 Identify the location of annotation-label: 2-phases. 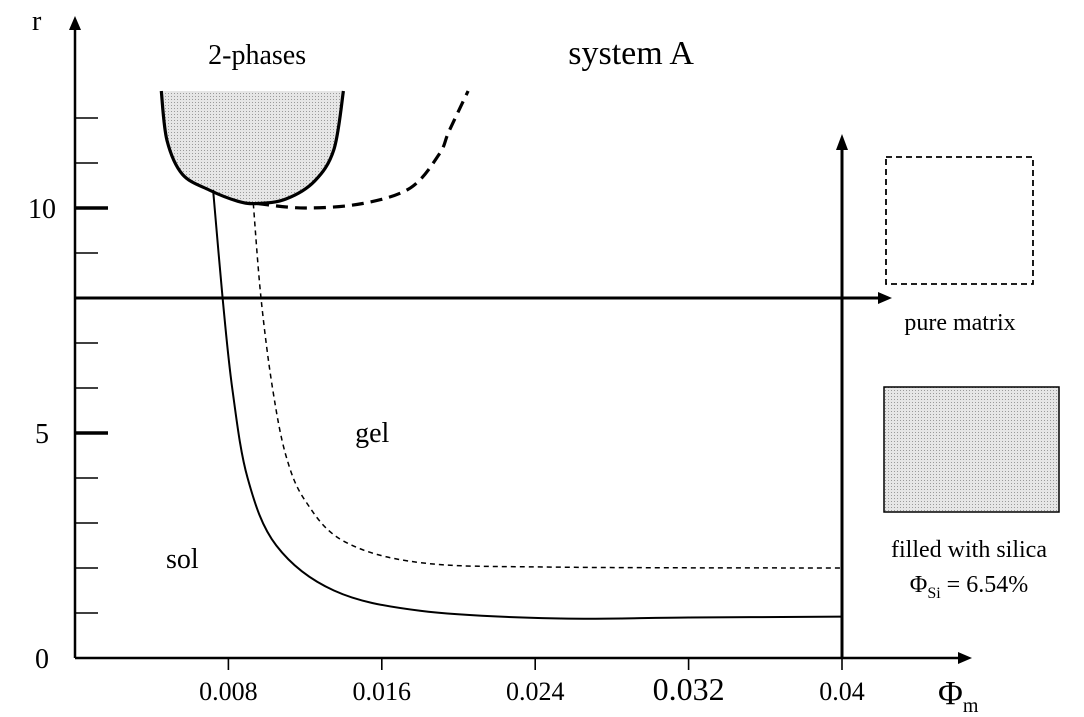
(257, 55).